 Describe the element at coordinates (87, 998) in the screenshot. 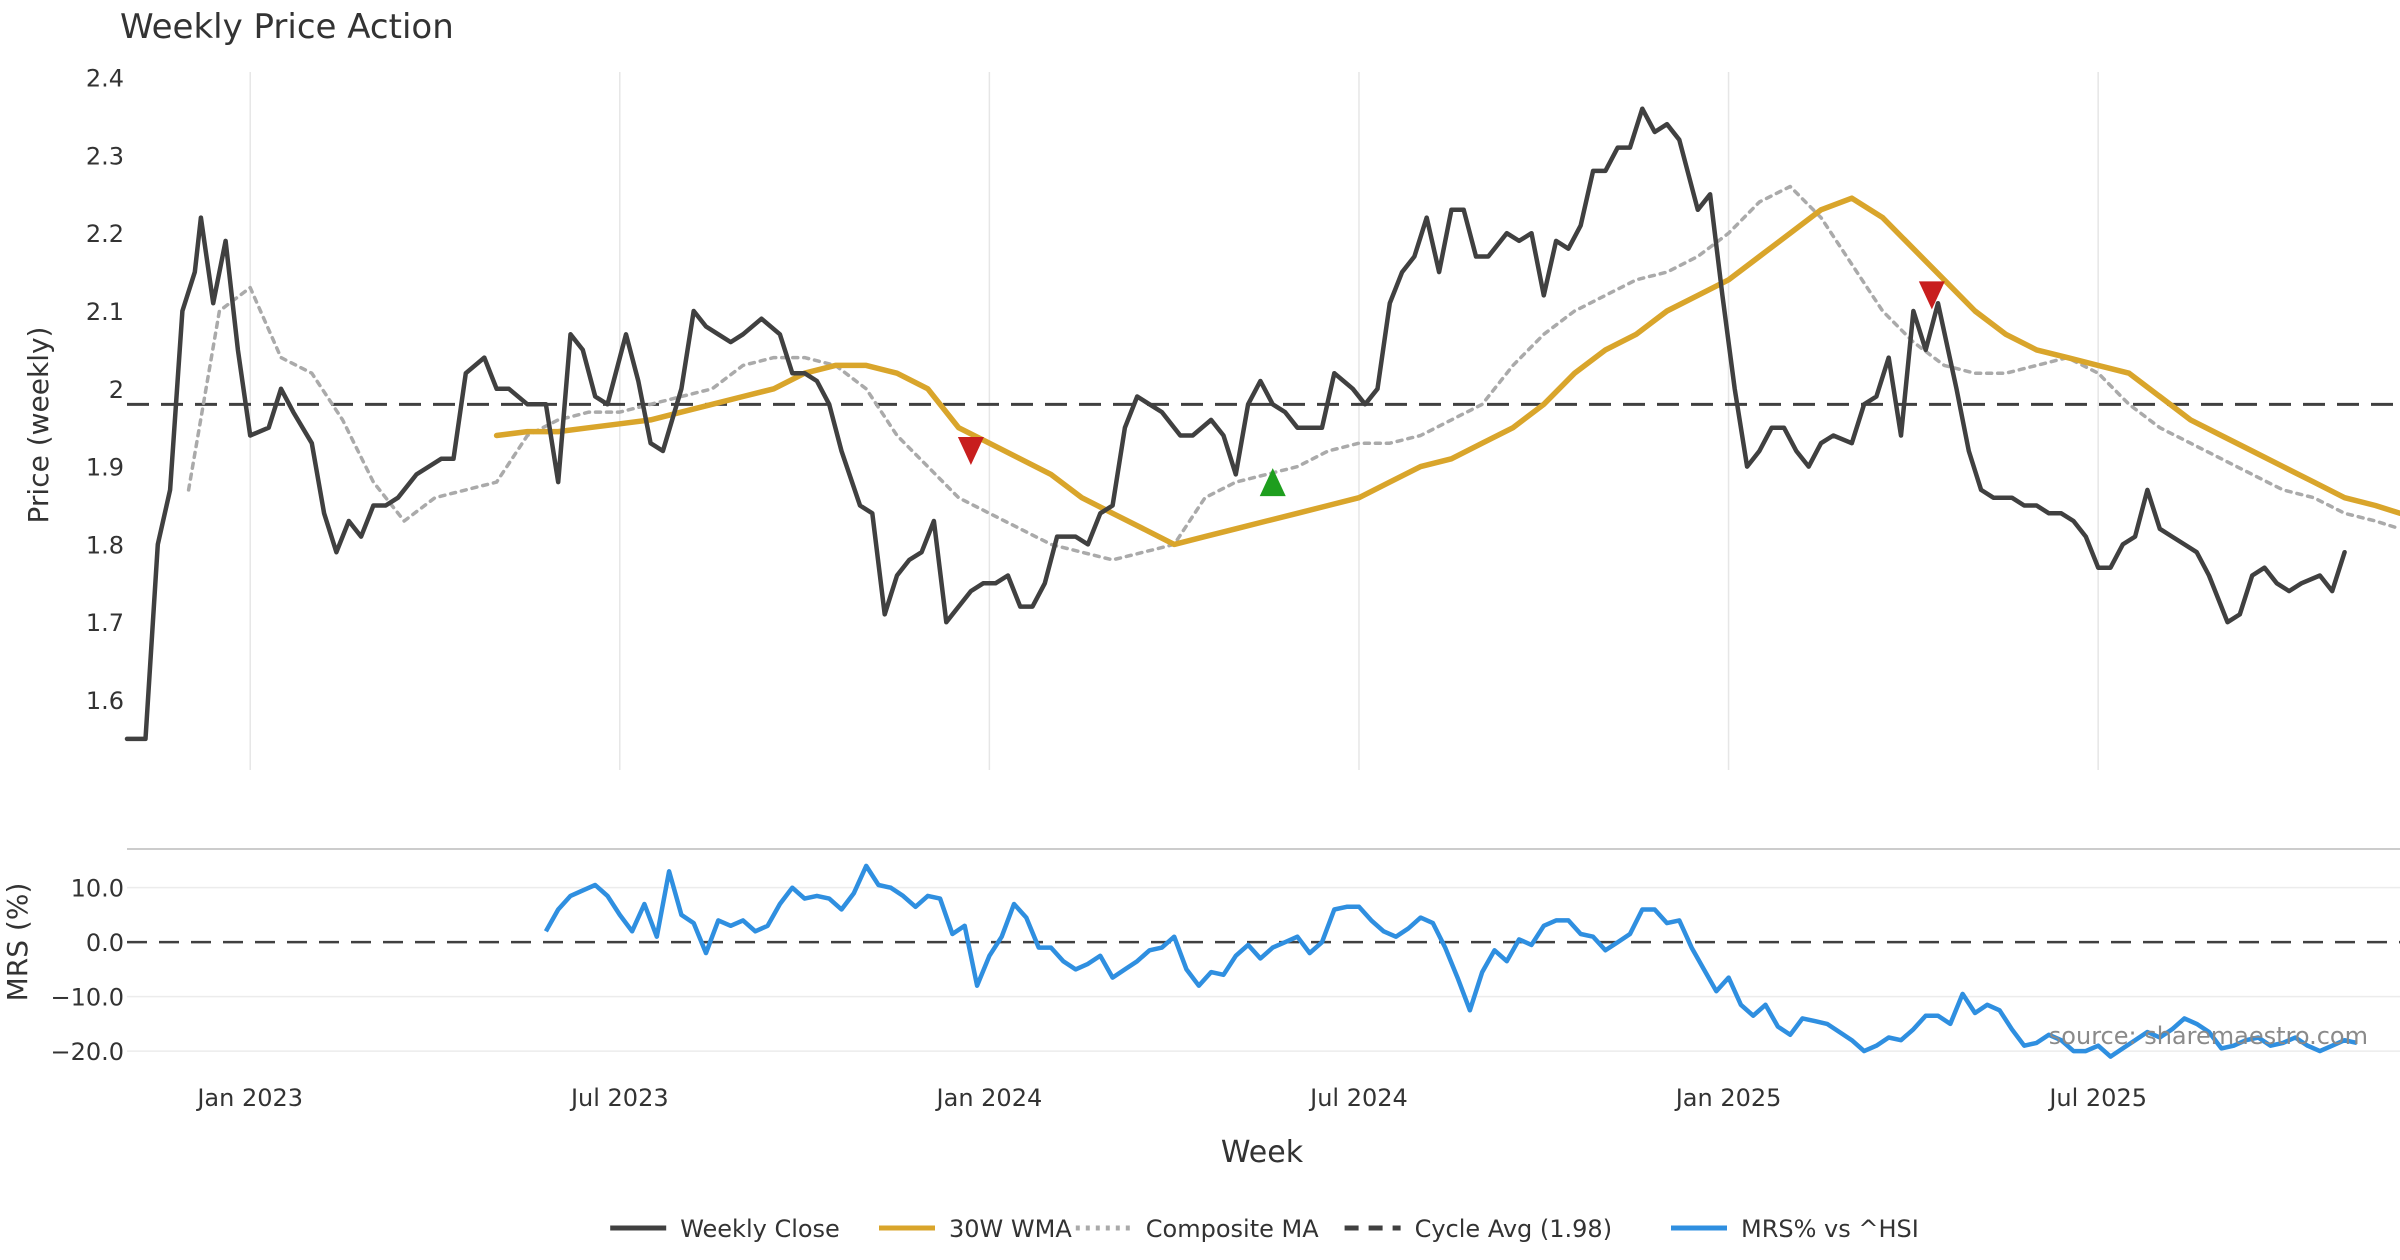

I see `mrs-y-tick-label: −10.0` at that location.